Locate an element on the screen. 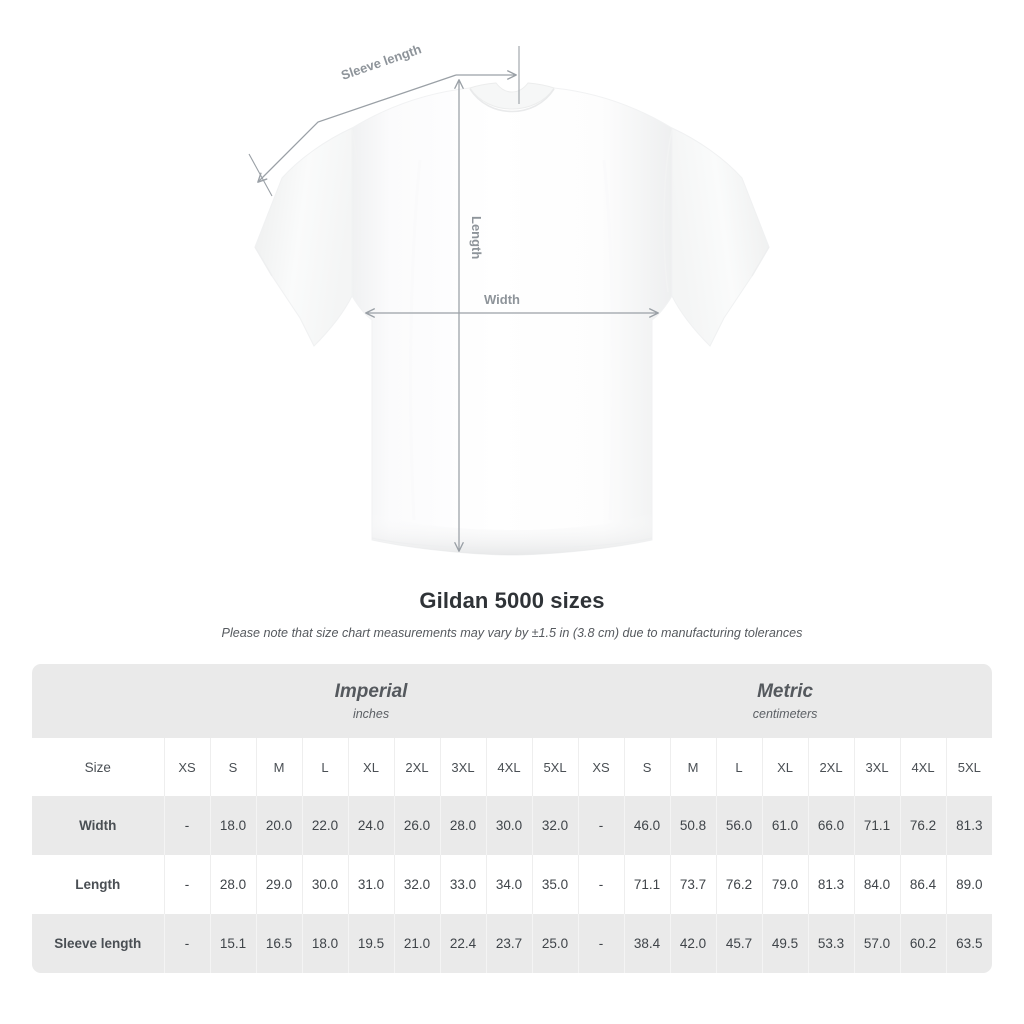 This screenshot has height=1024, width=1024. cell-width-imperial-5xl: 32.0 is located at coordinates (555, 825).